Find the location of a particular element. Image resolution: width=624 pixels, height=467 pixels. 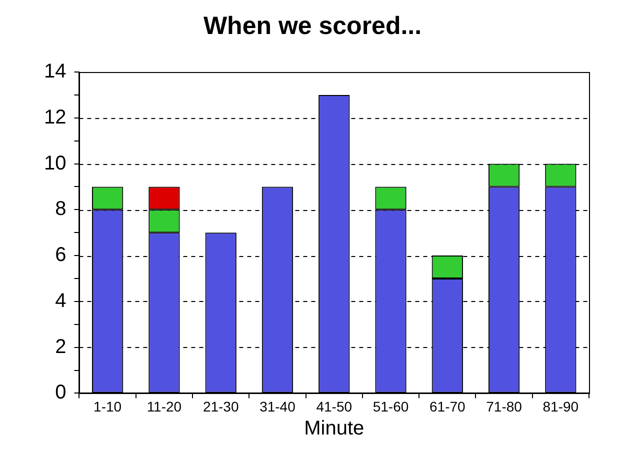

x-tick-label: 31-40 is located at coordinates (278, 406).